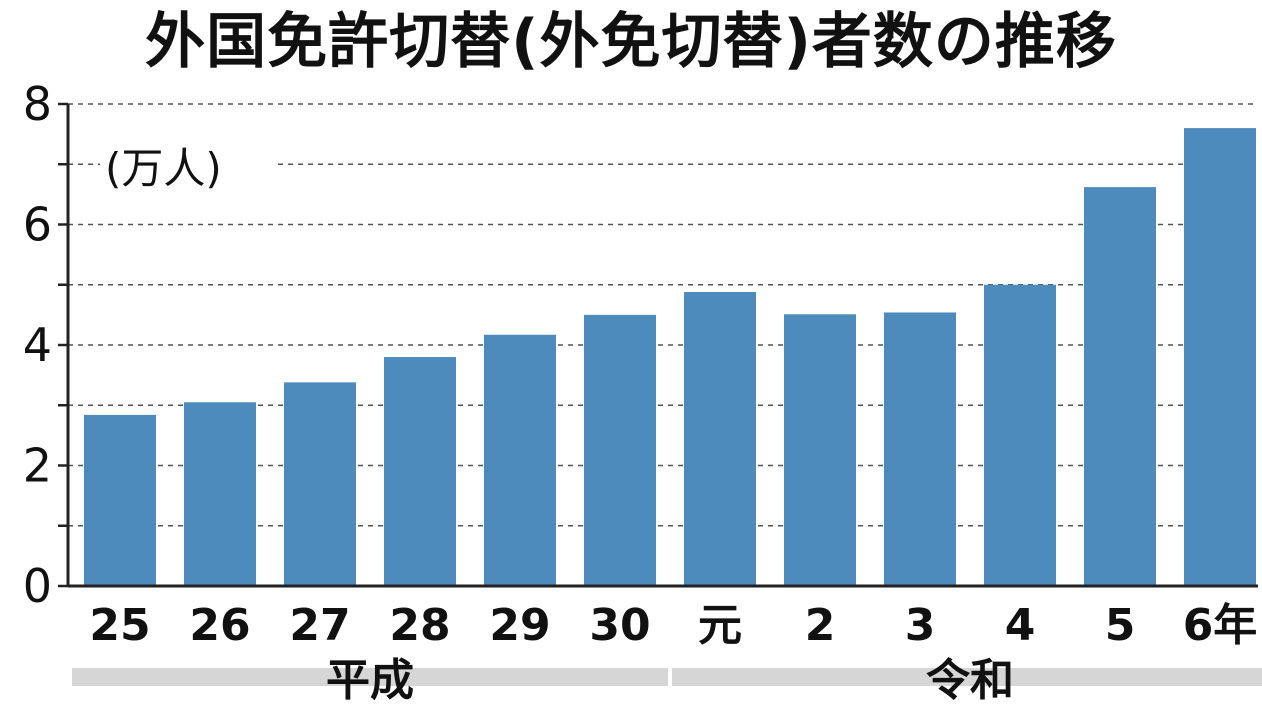 Image resolution: width=1262 pixels, height=710 pixels. What do you see at coordinates (1020, 625) in the screenshot?
I see `x-tick-label: 4` at bounding box center [1020, 625].